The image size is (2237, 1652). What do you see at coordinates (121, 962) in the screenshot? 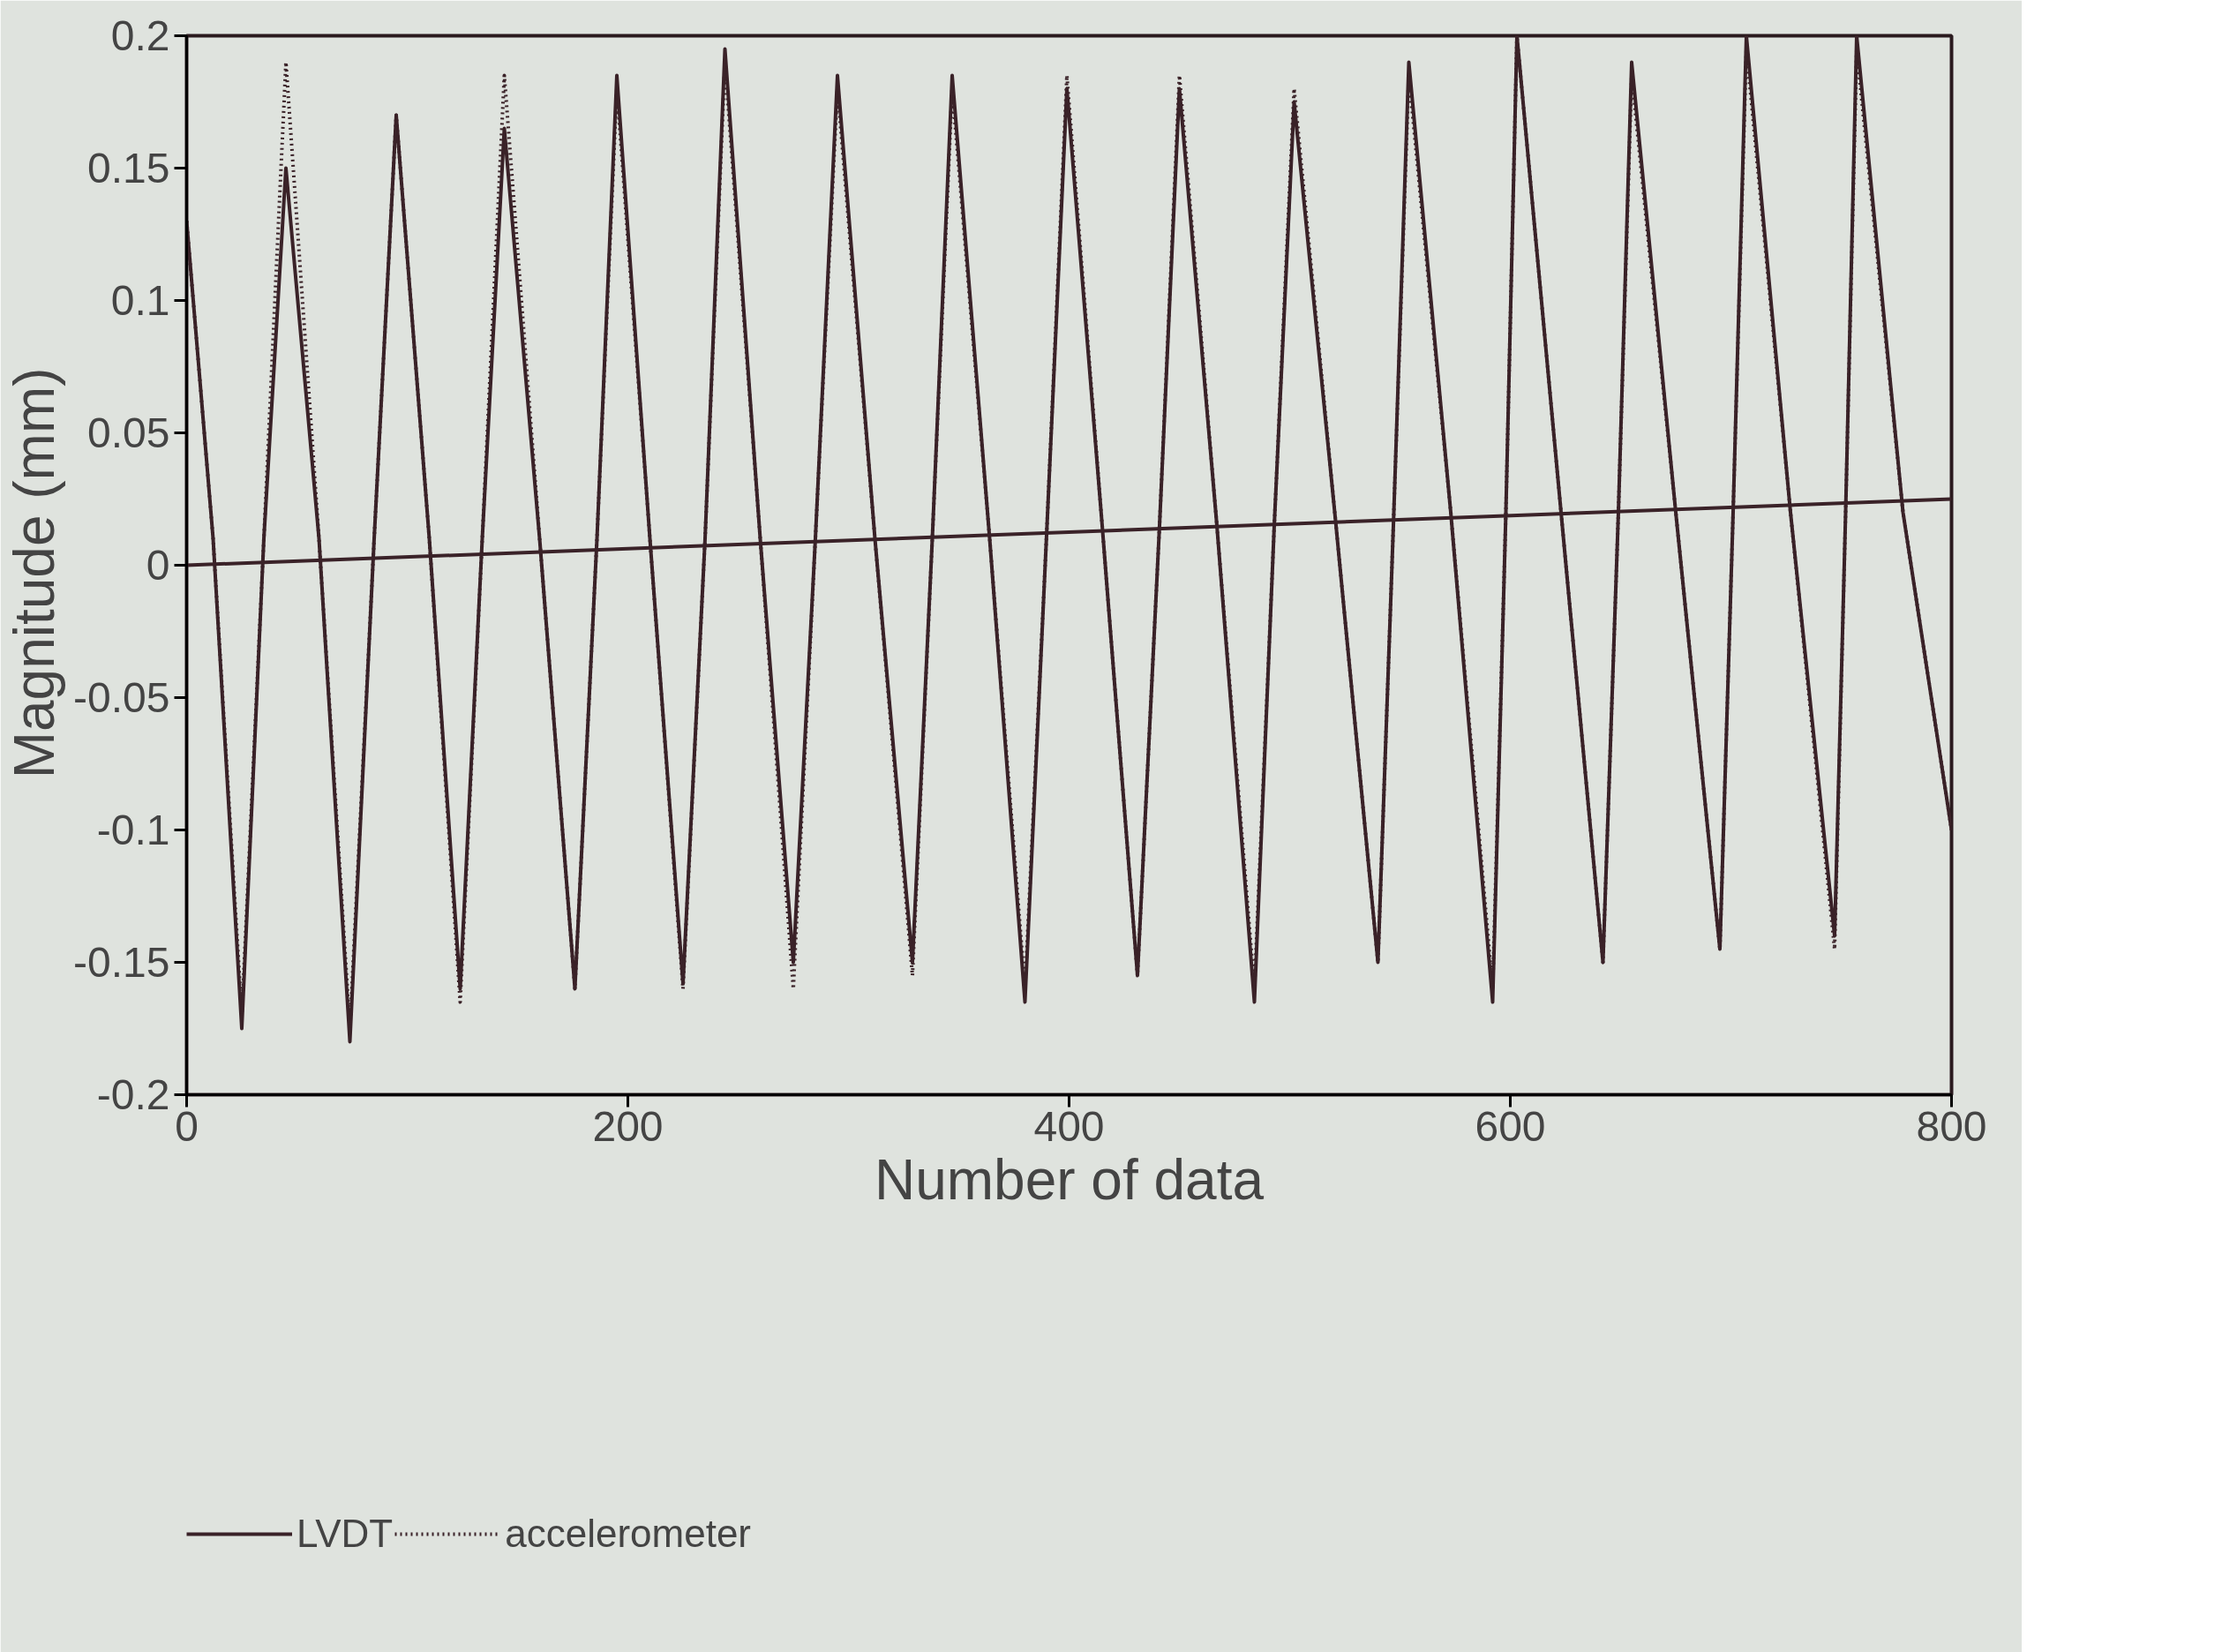
I see `y-tick-label: -0.15` at bounding box center [121, 962].